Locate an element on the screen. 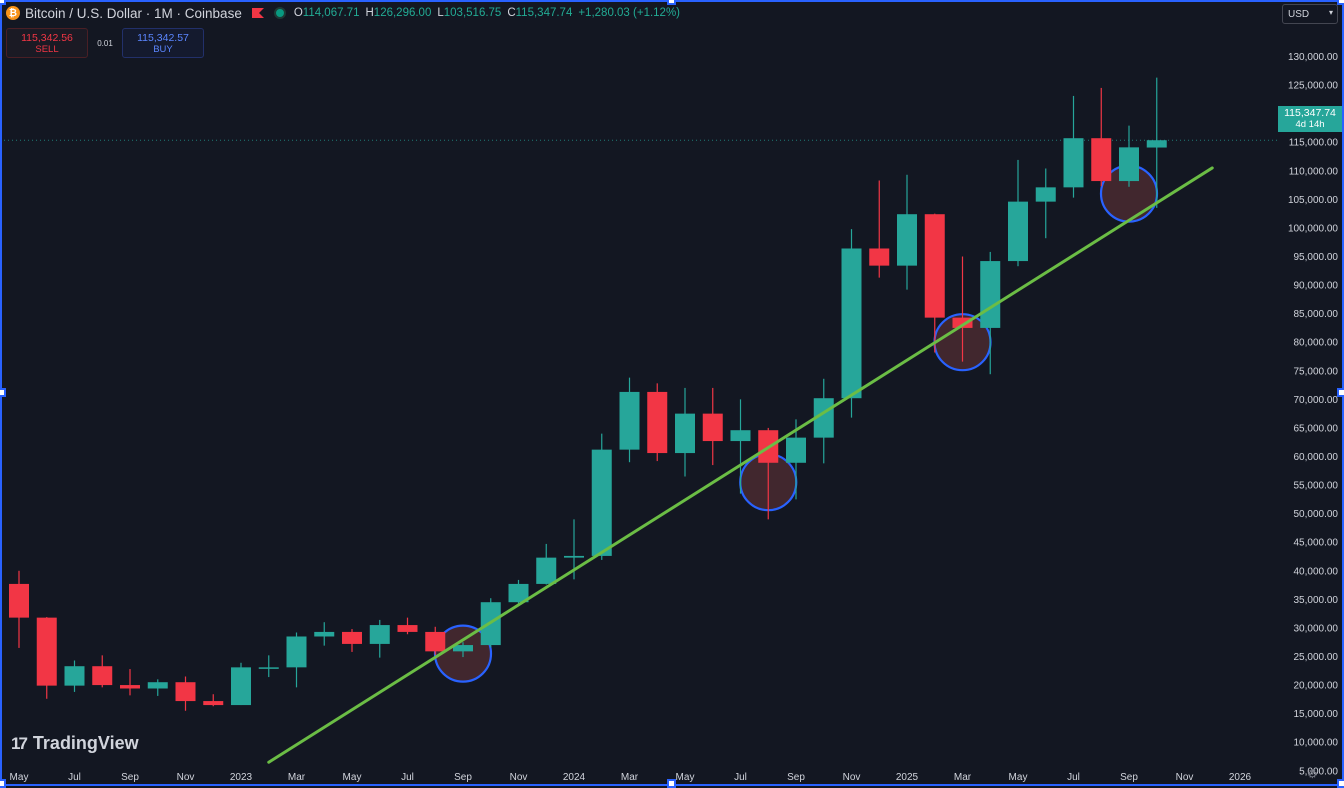  last-price-tag: 115,347.74 4d 14h is located at coordinates (1310, 119).